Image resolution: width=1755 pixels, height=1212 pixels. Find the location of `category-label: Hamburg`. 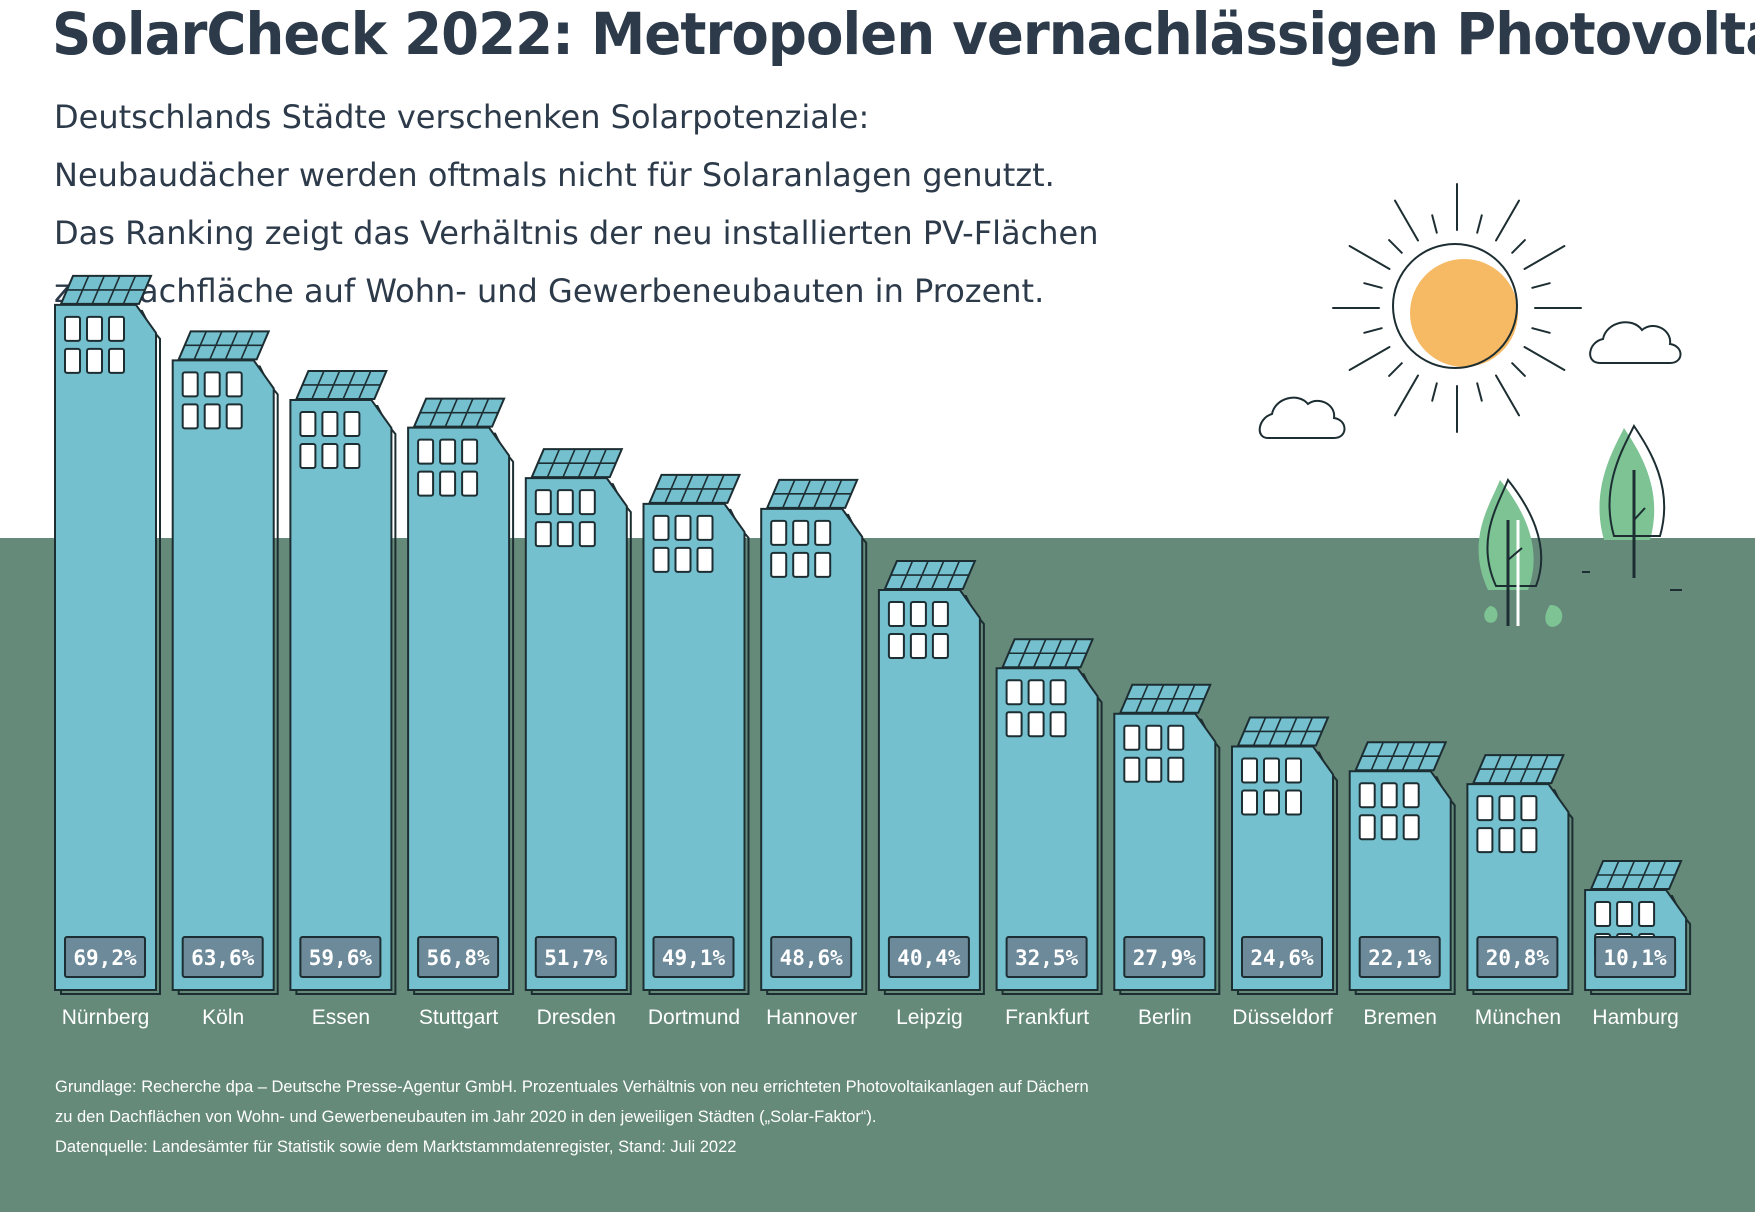

category-label: Hamburg is located at coordinates (1635, 1017).